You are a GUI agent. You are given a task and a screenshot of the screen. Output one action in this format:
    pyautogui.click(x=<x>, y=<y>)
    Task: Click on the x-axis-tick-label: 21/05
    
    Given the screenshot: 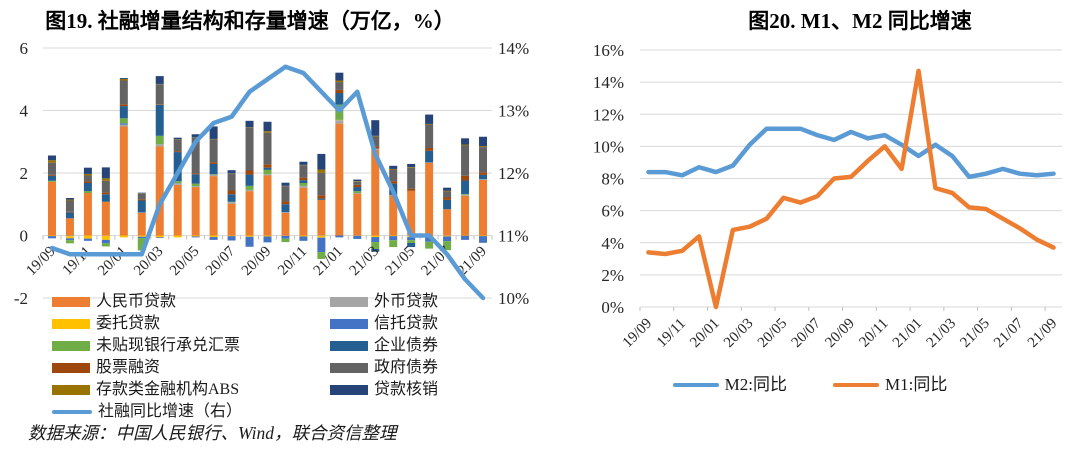 What is the action you would take?
    pyautogui.click(x=400, y=261)
    